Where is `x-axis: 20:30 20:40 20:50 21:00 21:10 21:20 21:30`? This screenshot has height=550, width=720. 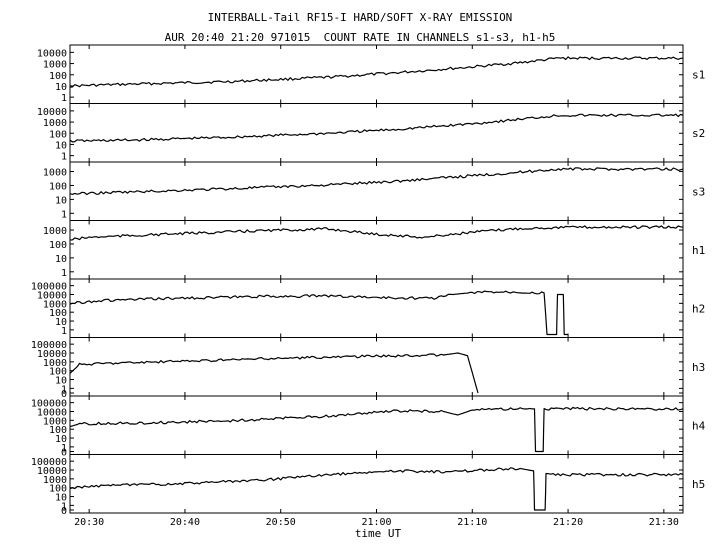
x-axis: 20:30 20:40 20:50 21:00 21:10 21:20 21:30 is located at coordinates (376, 522).